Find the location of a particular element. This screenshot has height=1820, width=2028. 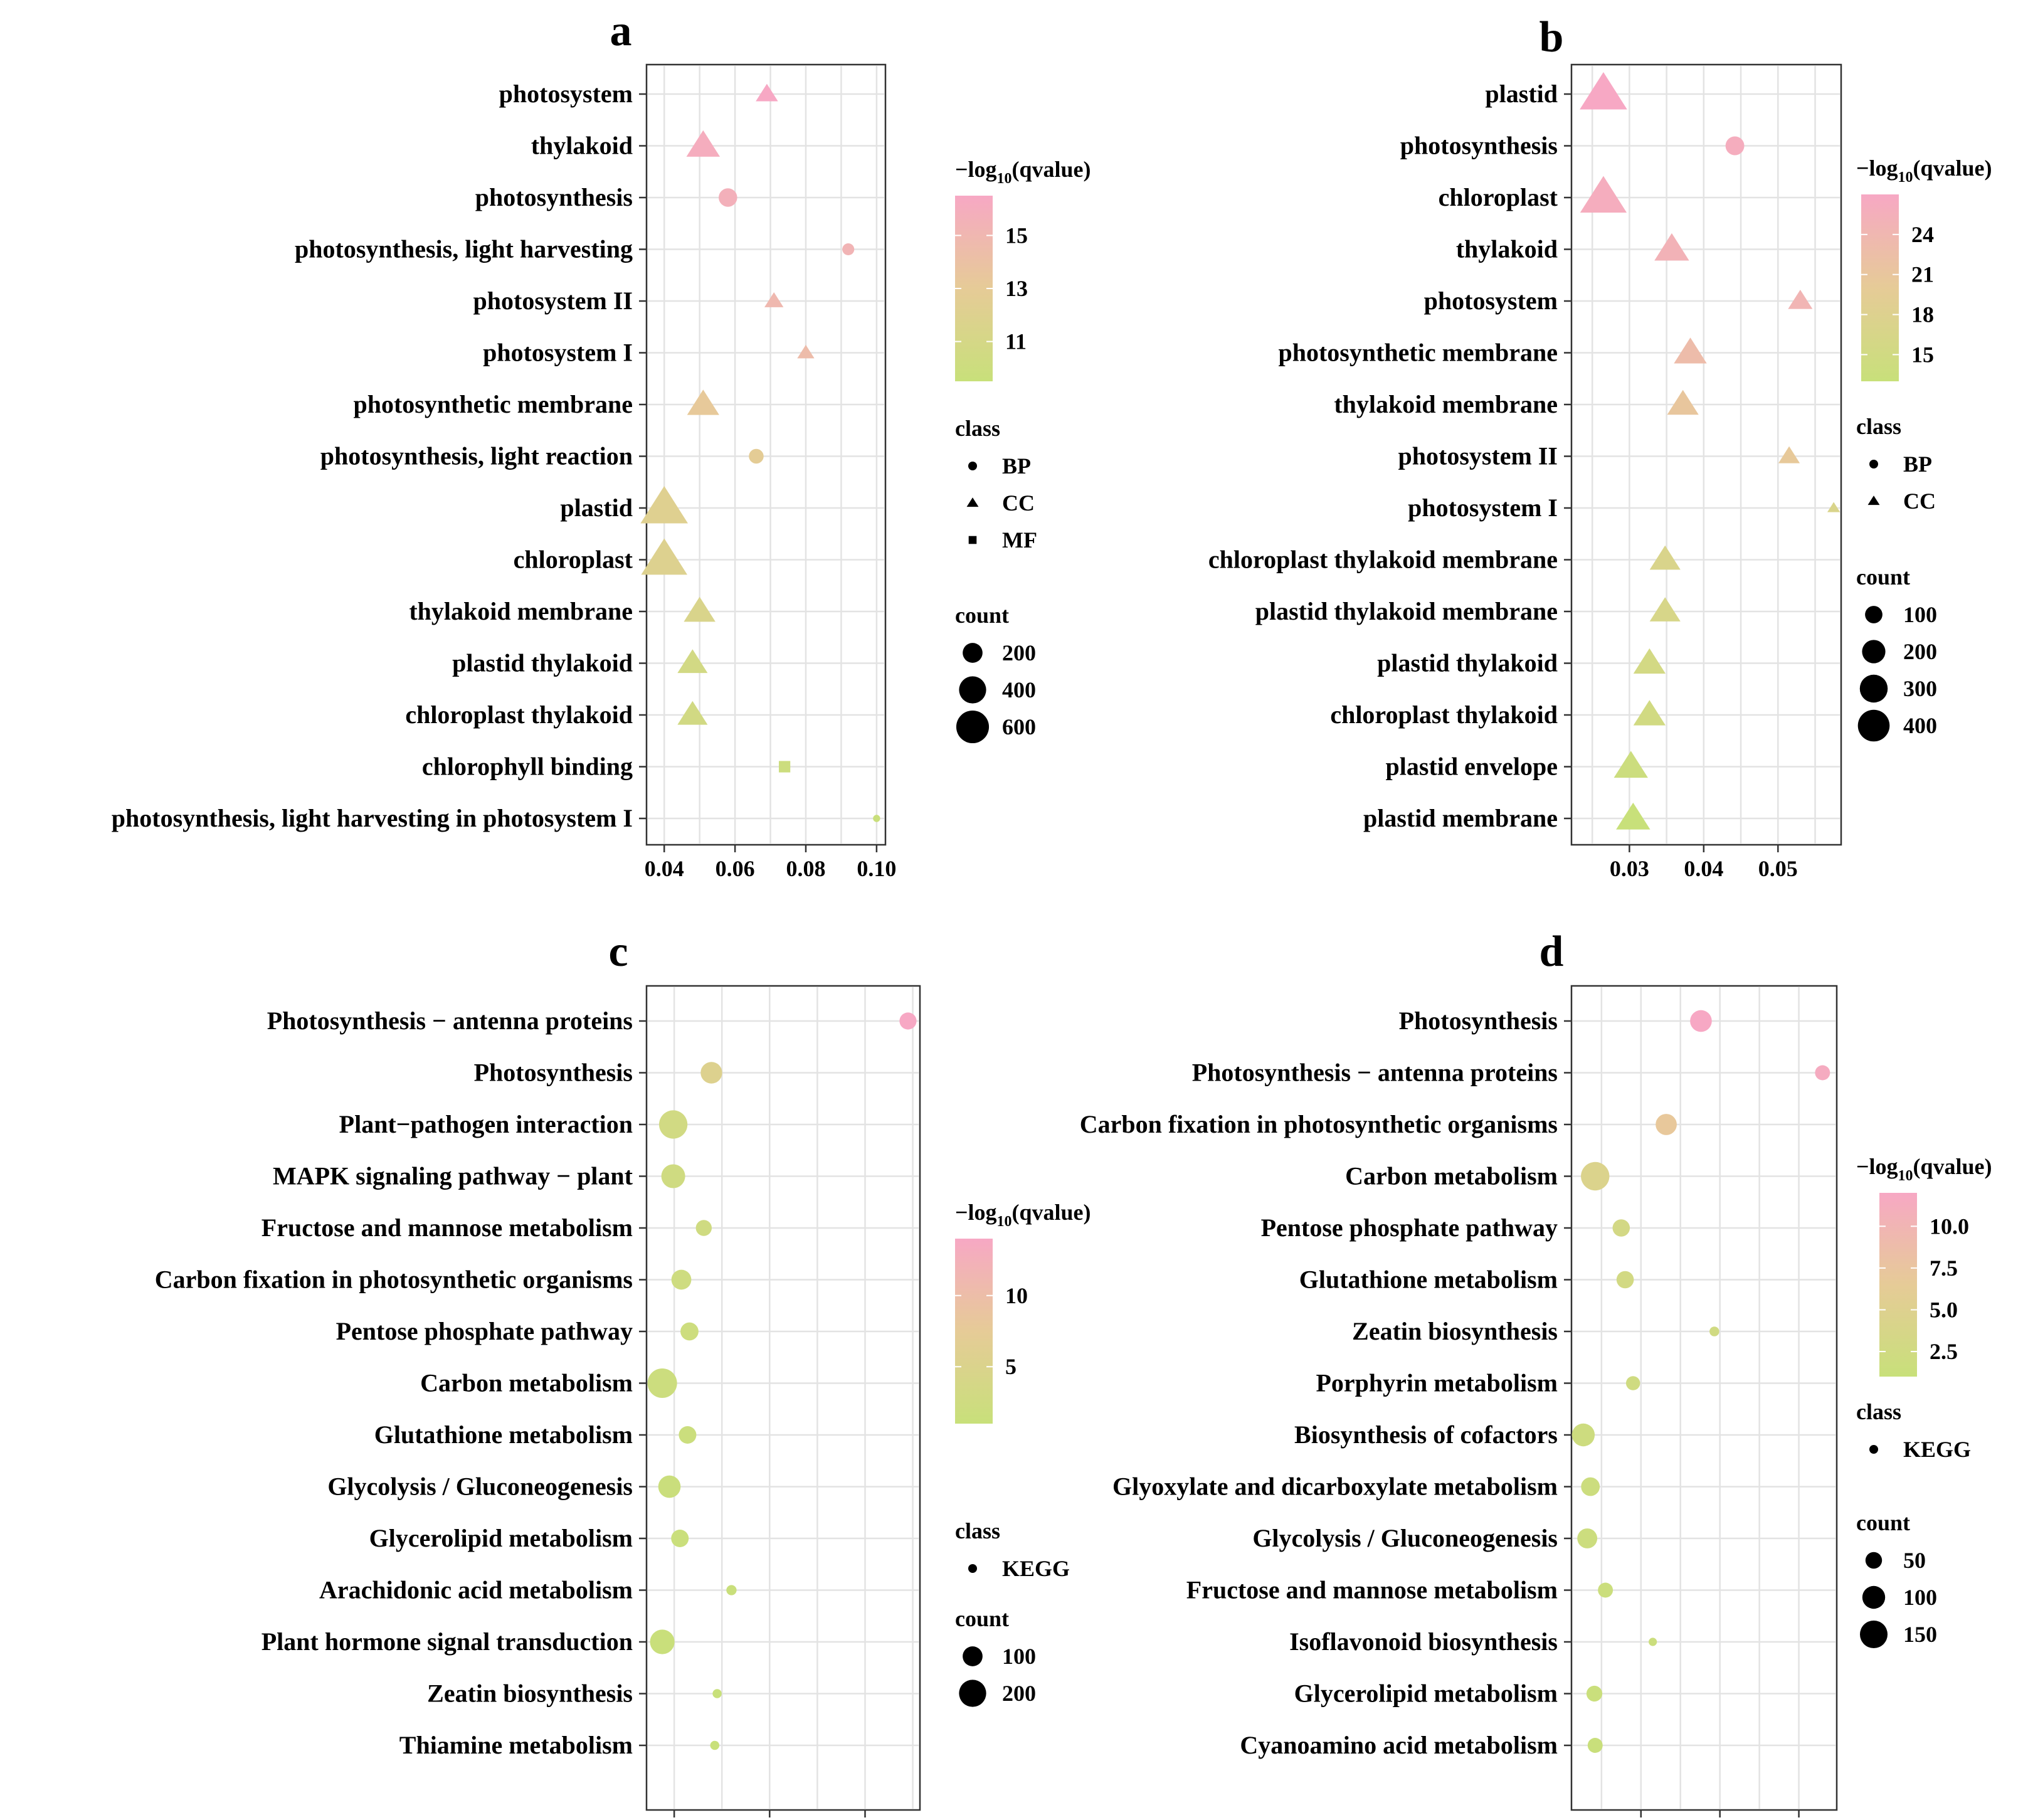

class-legend-key is located at coordinates (972, 1569).